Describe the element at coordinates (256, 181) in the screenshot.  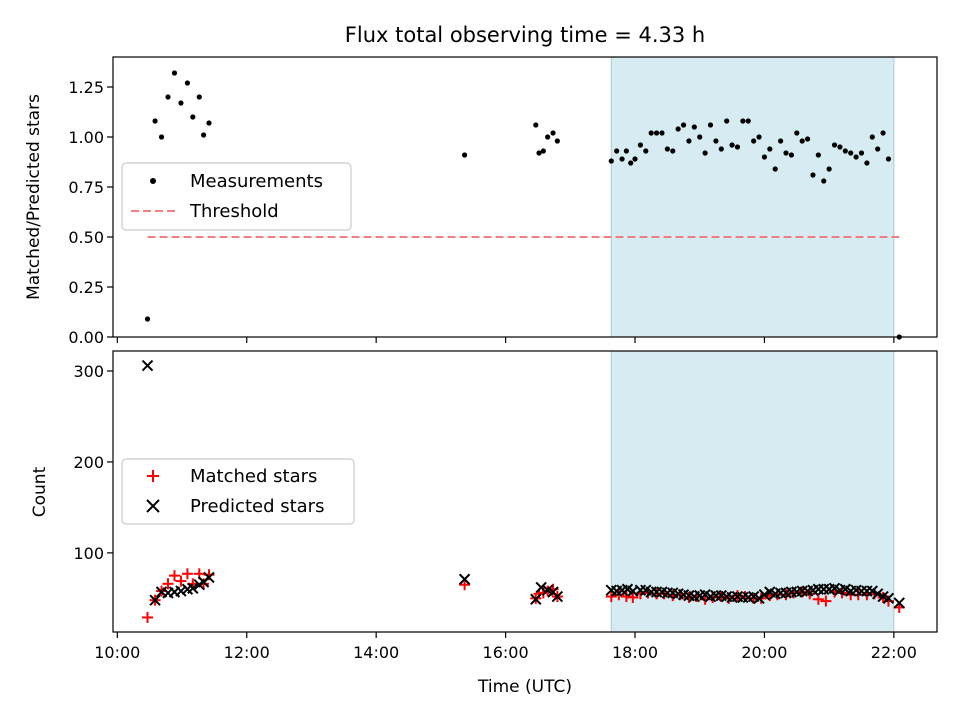
I see `legend-measurements-label: Measurements` at that location.